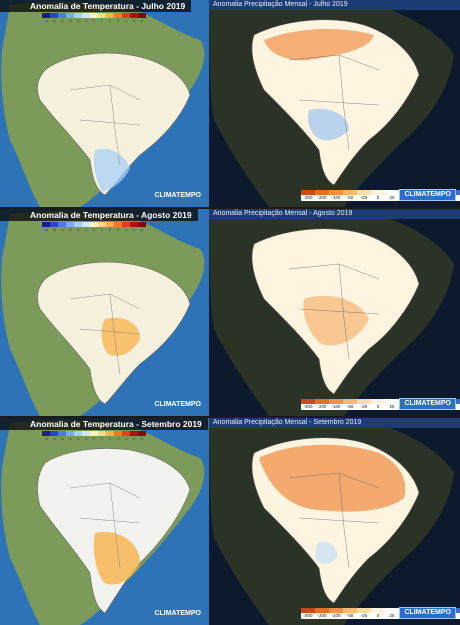 The width and height of the screenshot is (460, 625). Describe the element at coordinates (99, 215) in the screenshot. I see `map-title: Anomalia de Temperatura - Agosto 2019` at that location.